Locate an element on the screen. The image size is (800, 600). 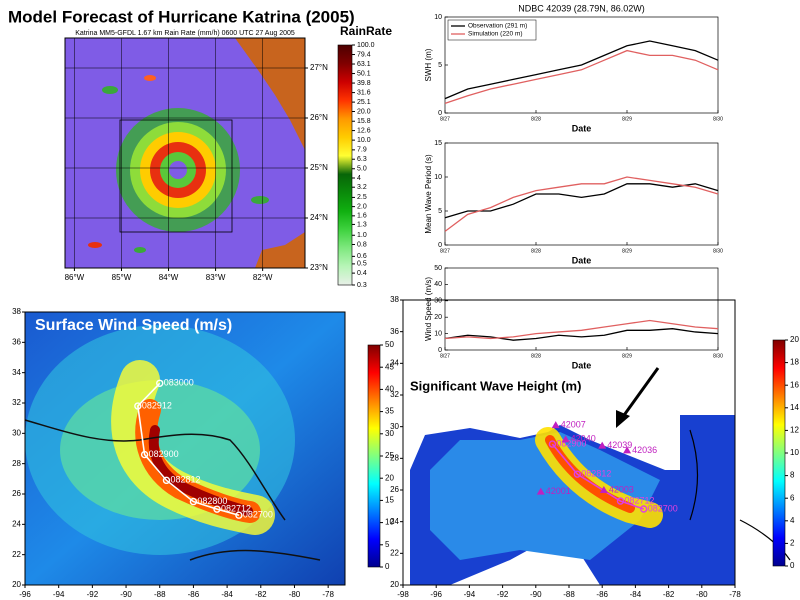
track-label: 082712 is located at coordinates (639, 500).